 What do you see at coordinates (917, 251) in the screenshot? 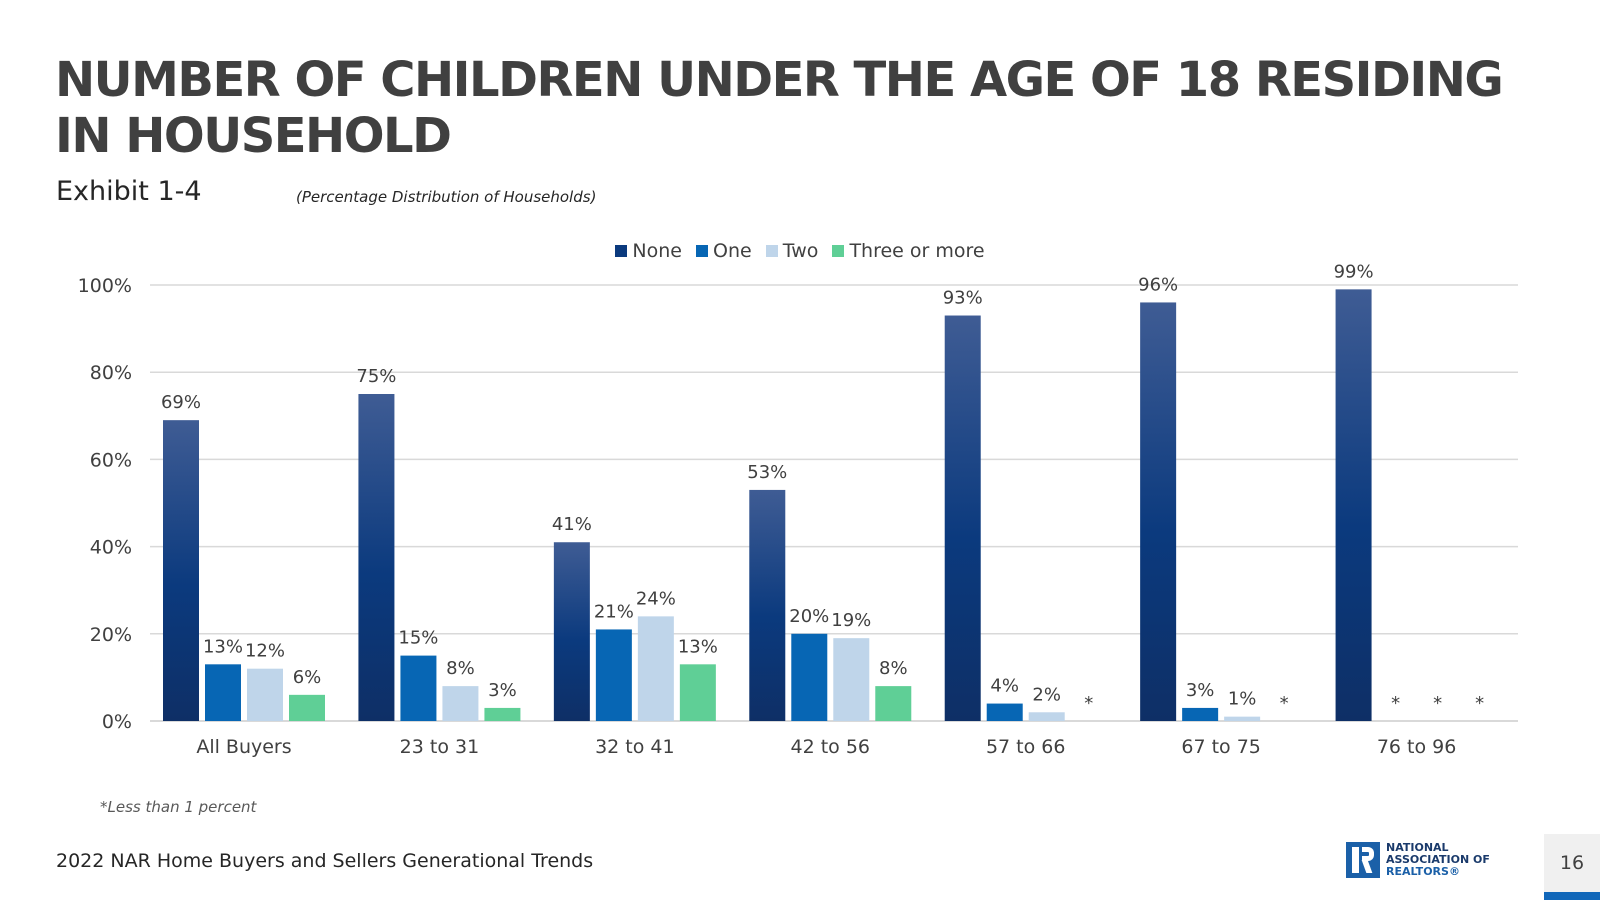
I see `legend-label-three-or-more: Three or more` at bounding box center [917, 251].